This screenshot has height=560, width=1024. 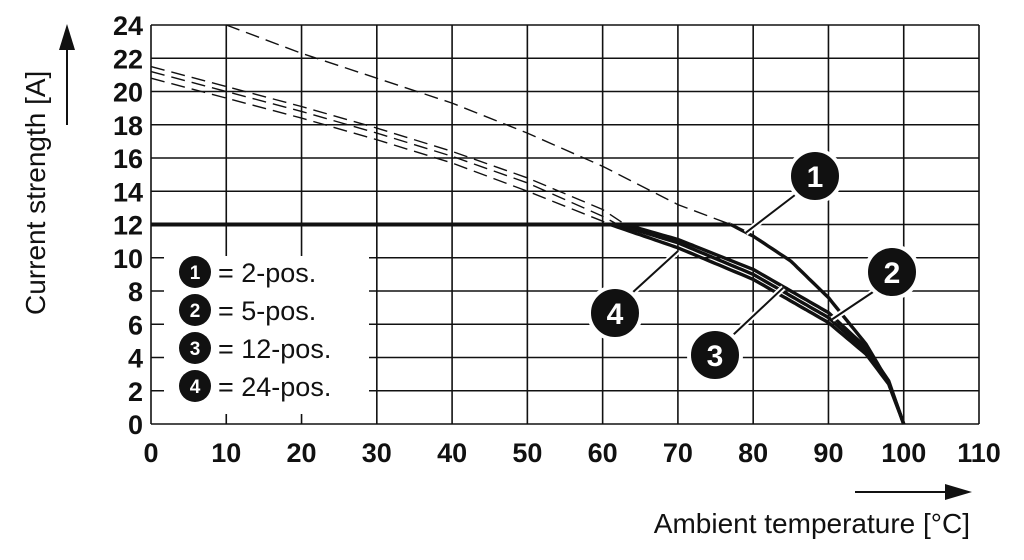 What do you see at coordinates (128, 26) in the screenshot?
I see `y-tick-label: 24` at bounding box center [128, 26].